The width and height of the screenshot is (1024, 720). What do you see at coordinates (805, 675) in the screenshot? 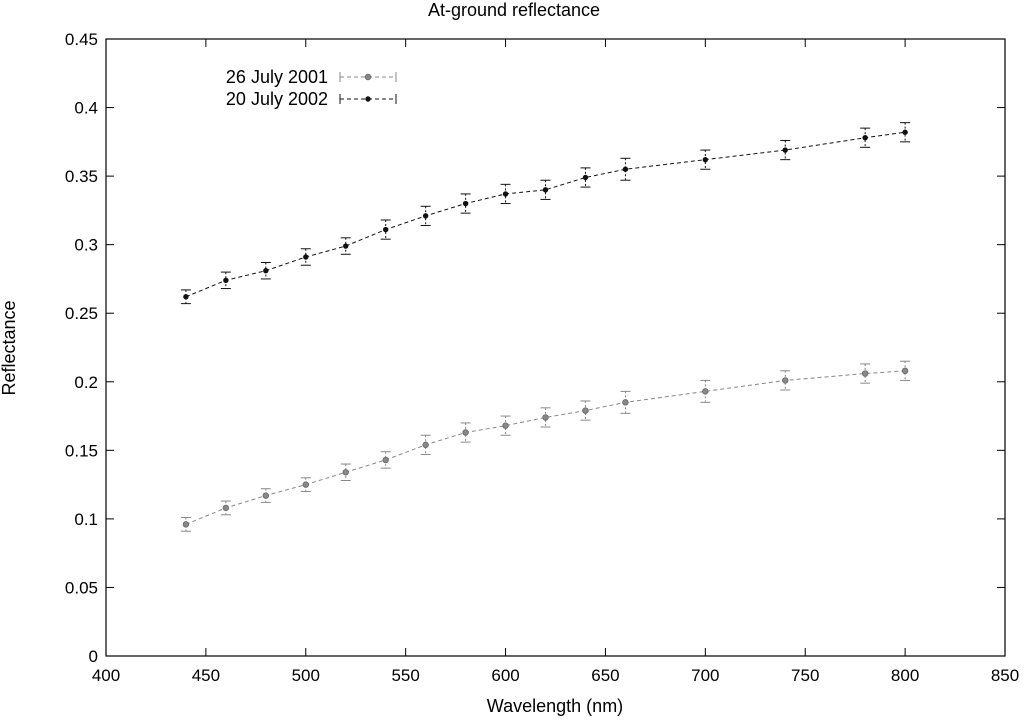
I see `x-tick-label: 750` at bounding box center [805, 675].